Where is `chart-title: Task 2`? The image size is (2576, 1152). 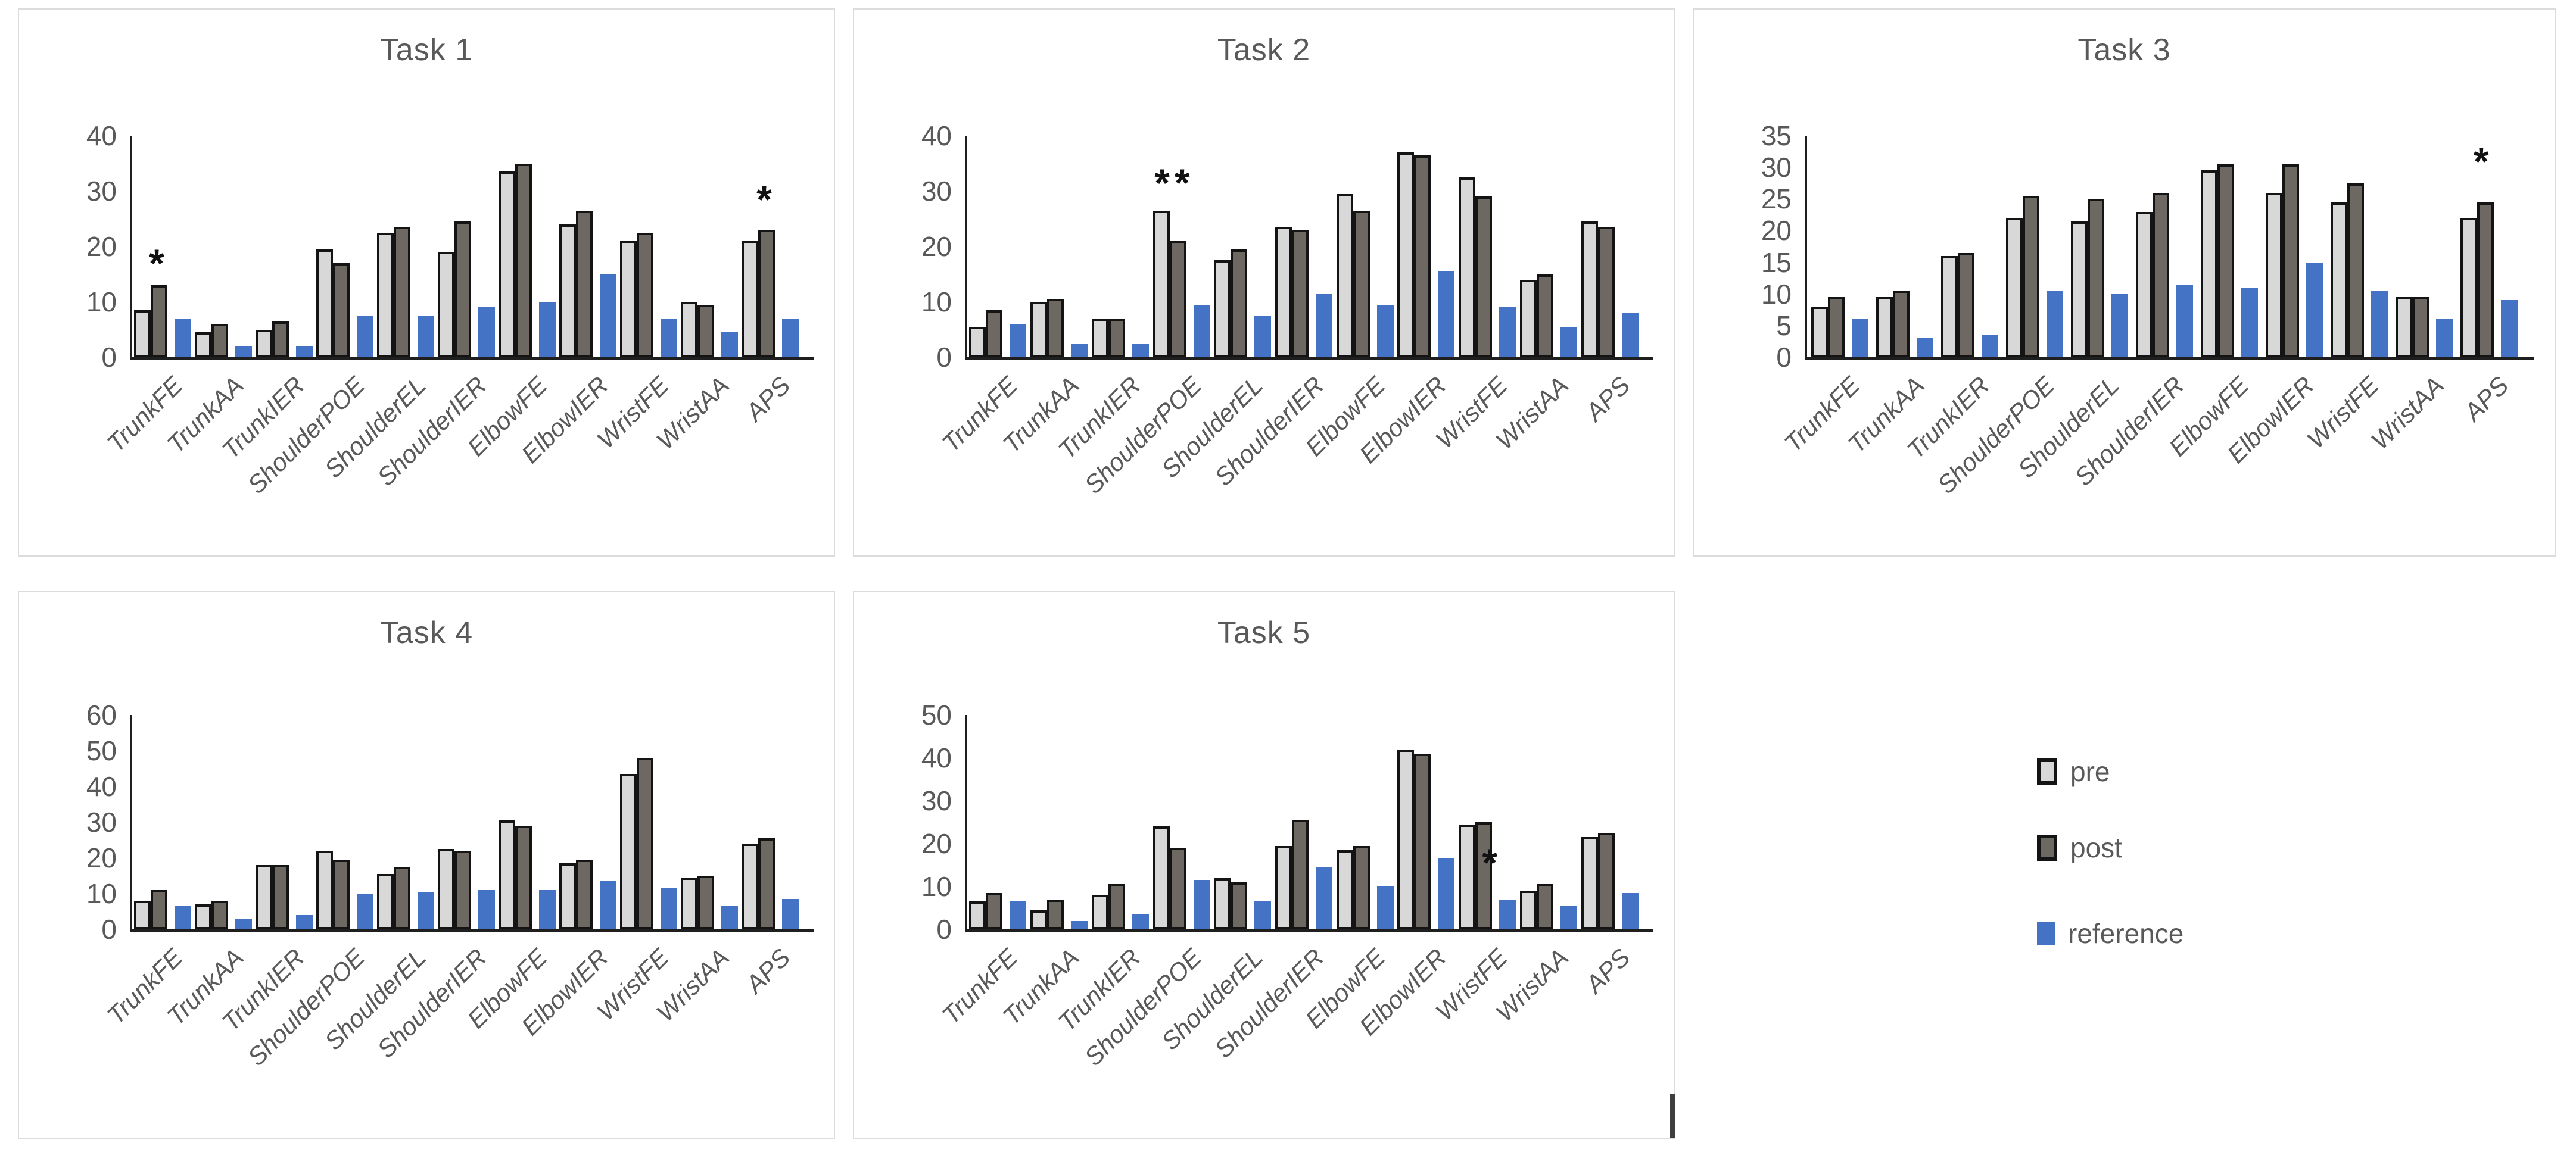
chart-title: Task 2 is located at coordinates (1264, 50).